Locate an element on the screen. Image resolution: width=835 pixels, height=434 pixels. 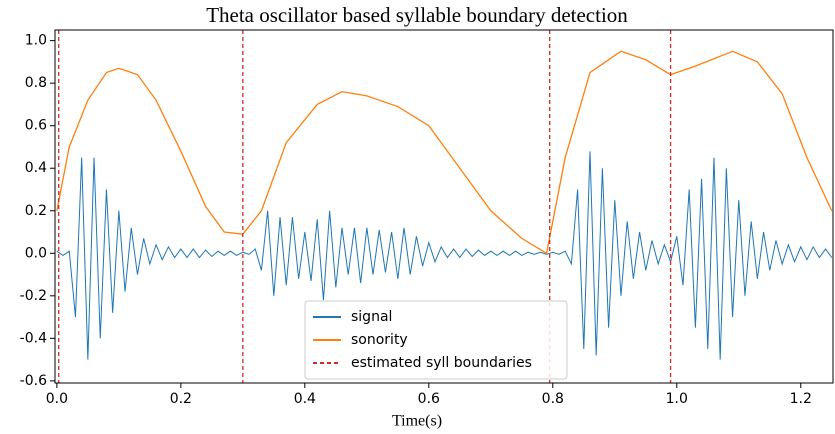
legend-box is located at coordinates (436, 340).